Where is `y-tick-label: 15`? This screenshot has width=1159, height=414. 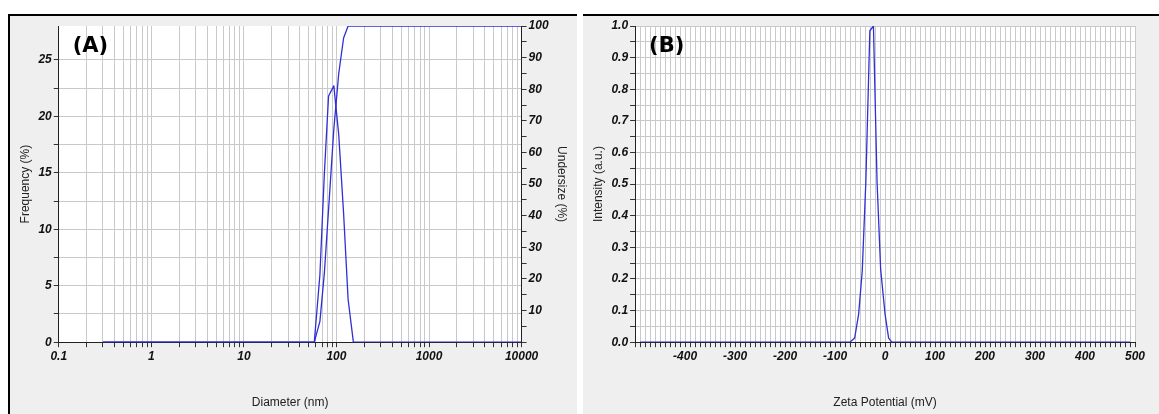
y-tick-label: 15 is located at coordinates (45, 172).